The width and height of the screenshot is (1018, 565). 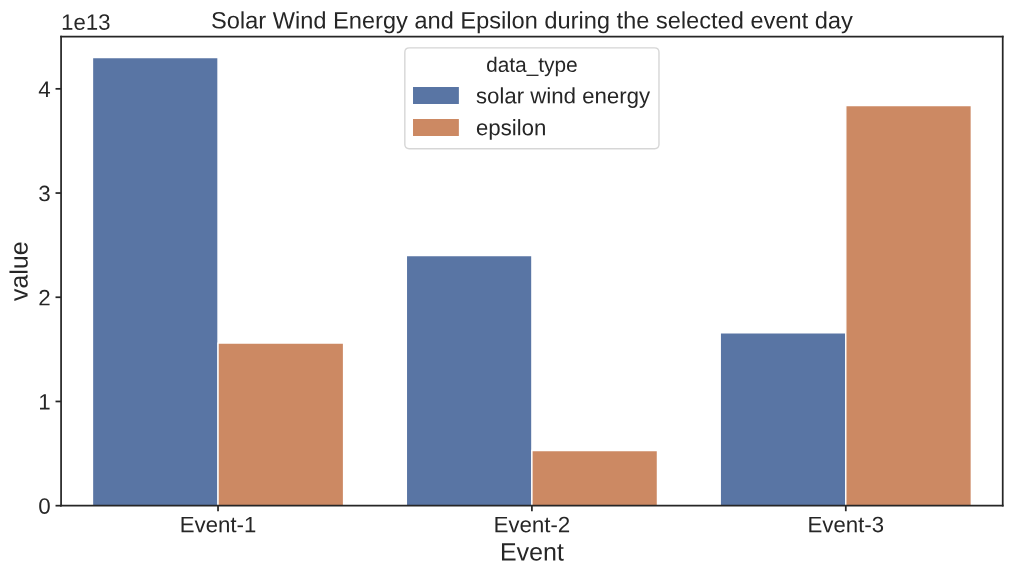 I want to click on y-tick-label: 3, so click(x=44, y=193).